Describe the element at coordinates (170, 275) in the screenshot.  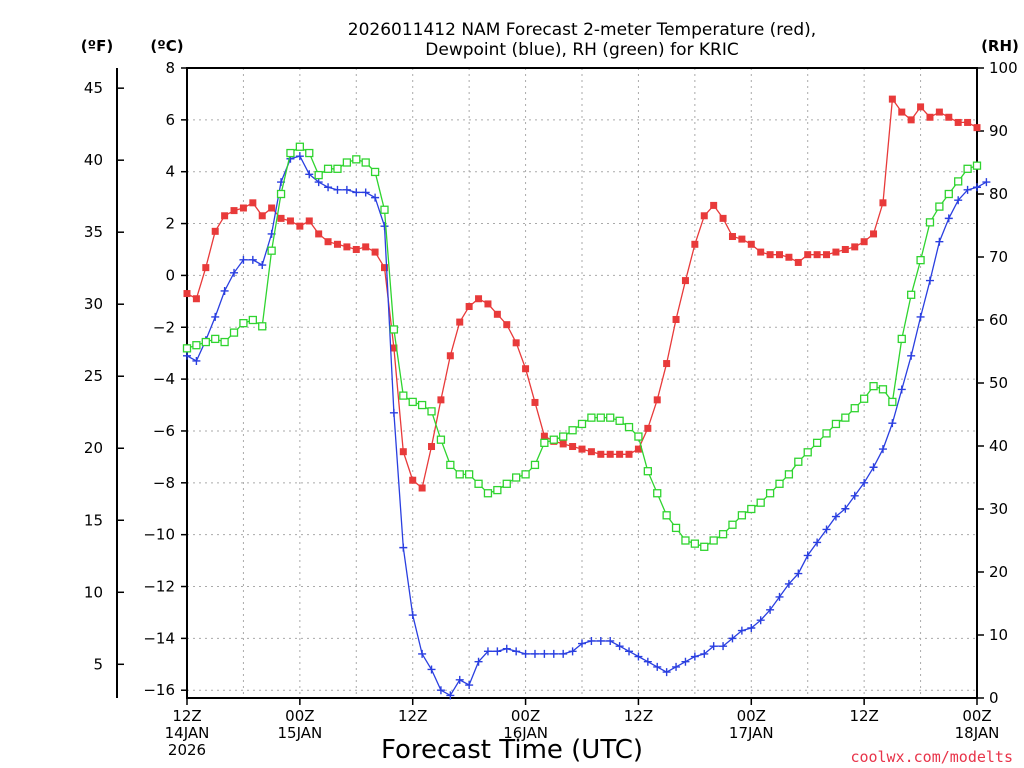
I see `celsius-tick-label: 0` at that location.